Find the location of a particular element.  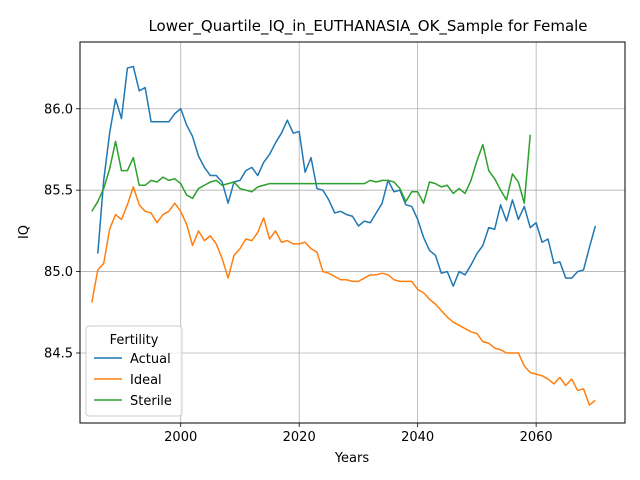

legend-entries: Actual Ideal Sterile is located at coordinates (133, 380).